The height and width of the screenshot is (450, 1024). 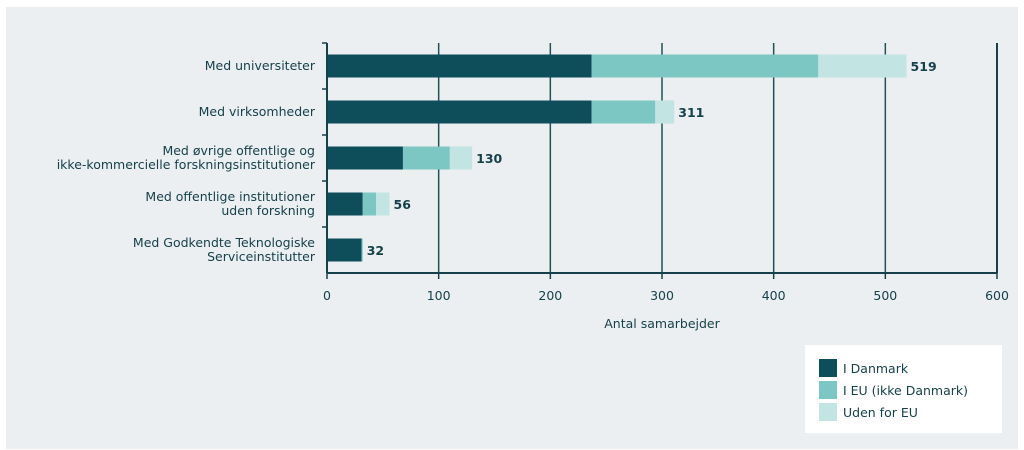 What do you see at coordinates (924, 66) in the screenshot?
I see `total-label: 519` at bounding box center [924, 66].